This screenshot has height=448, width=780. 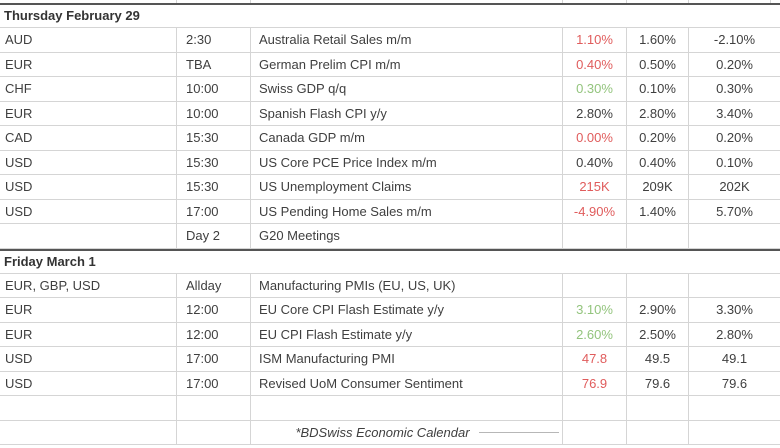 What do you see at coordinates (88, 433) in the screenshot?
I see `footer-empty-currency-cell` at bounding box center [88, 433].